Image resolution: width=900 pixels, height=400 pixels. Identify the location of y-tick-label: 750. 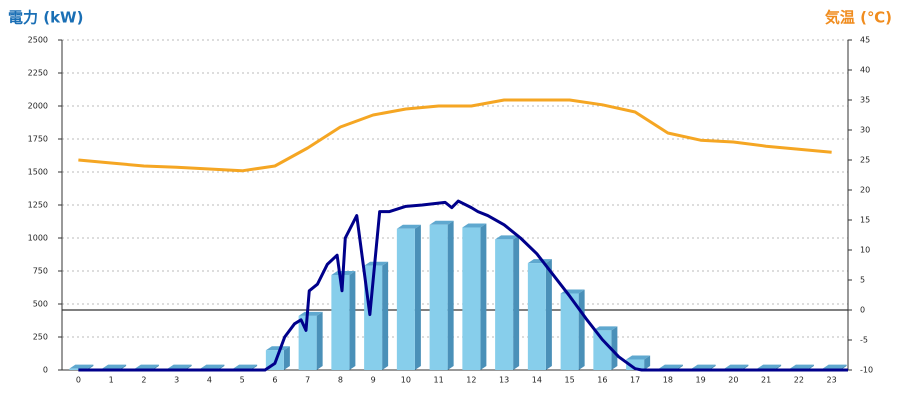
(40, 271).